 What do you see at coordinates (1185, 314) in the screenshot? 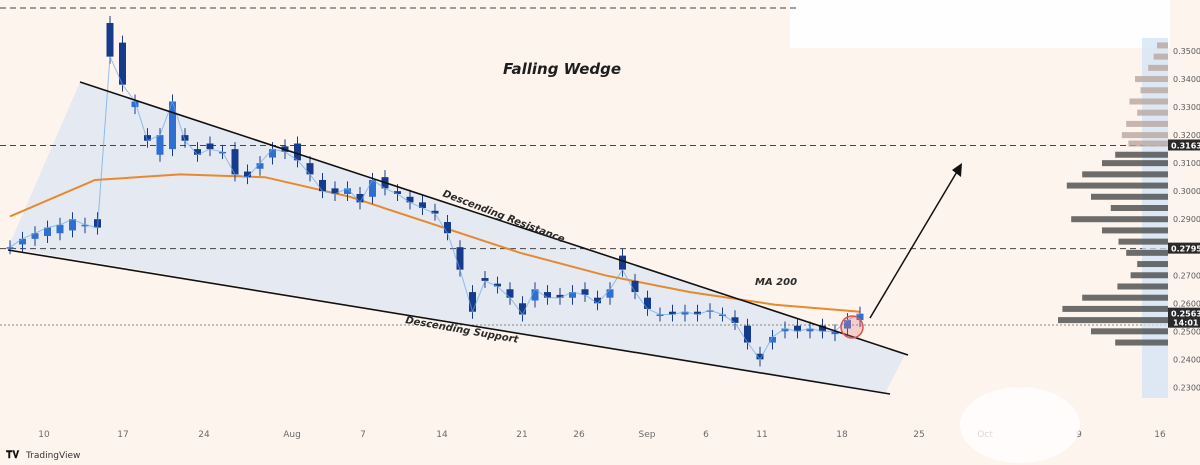
I see `price-badge-label: 0.2563` at bounding box center [1185, 314].